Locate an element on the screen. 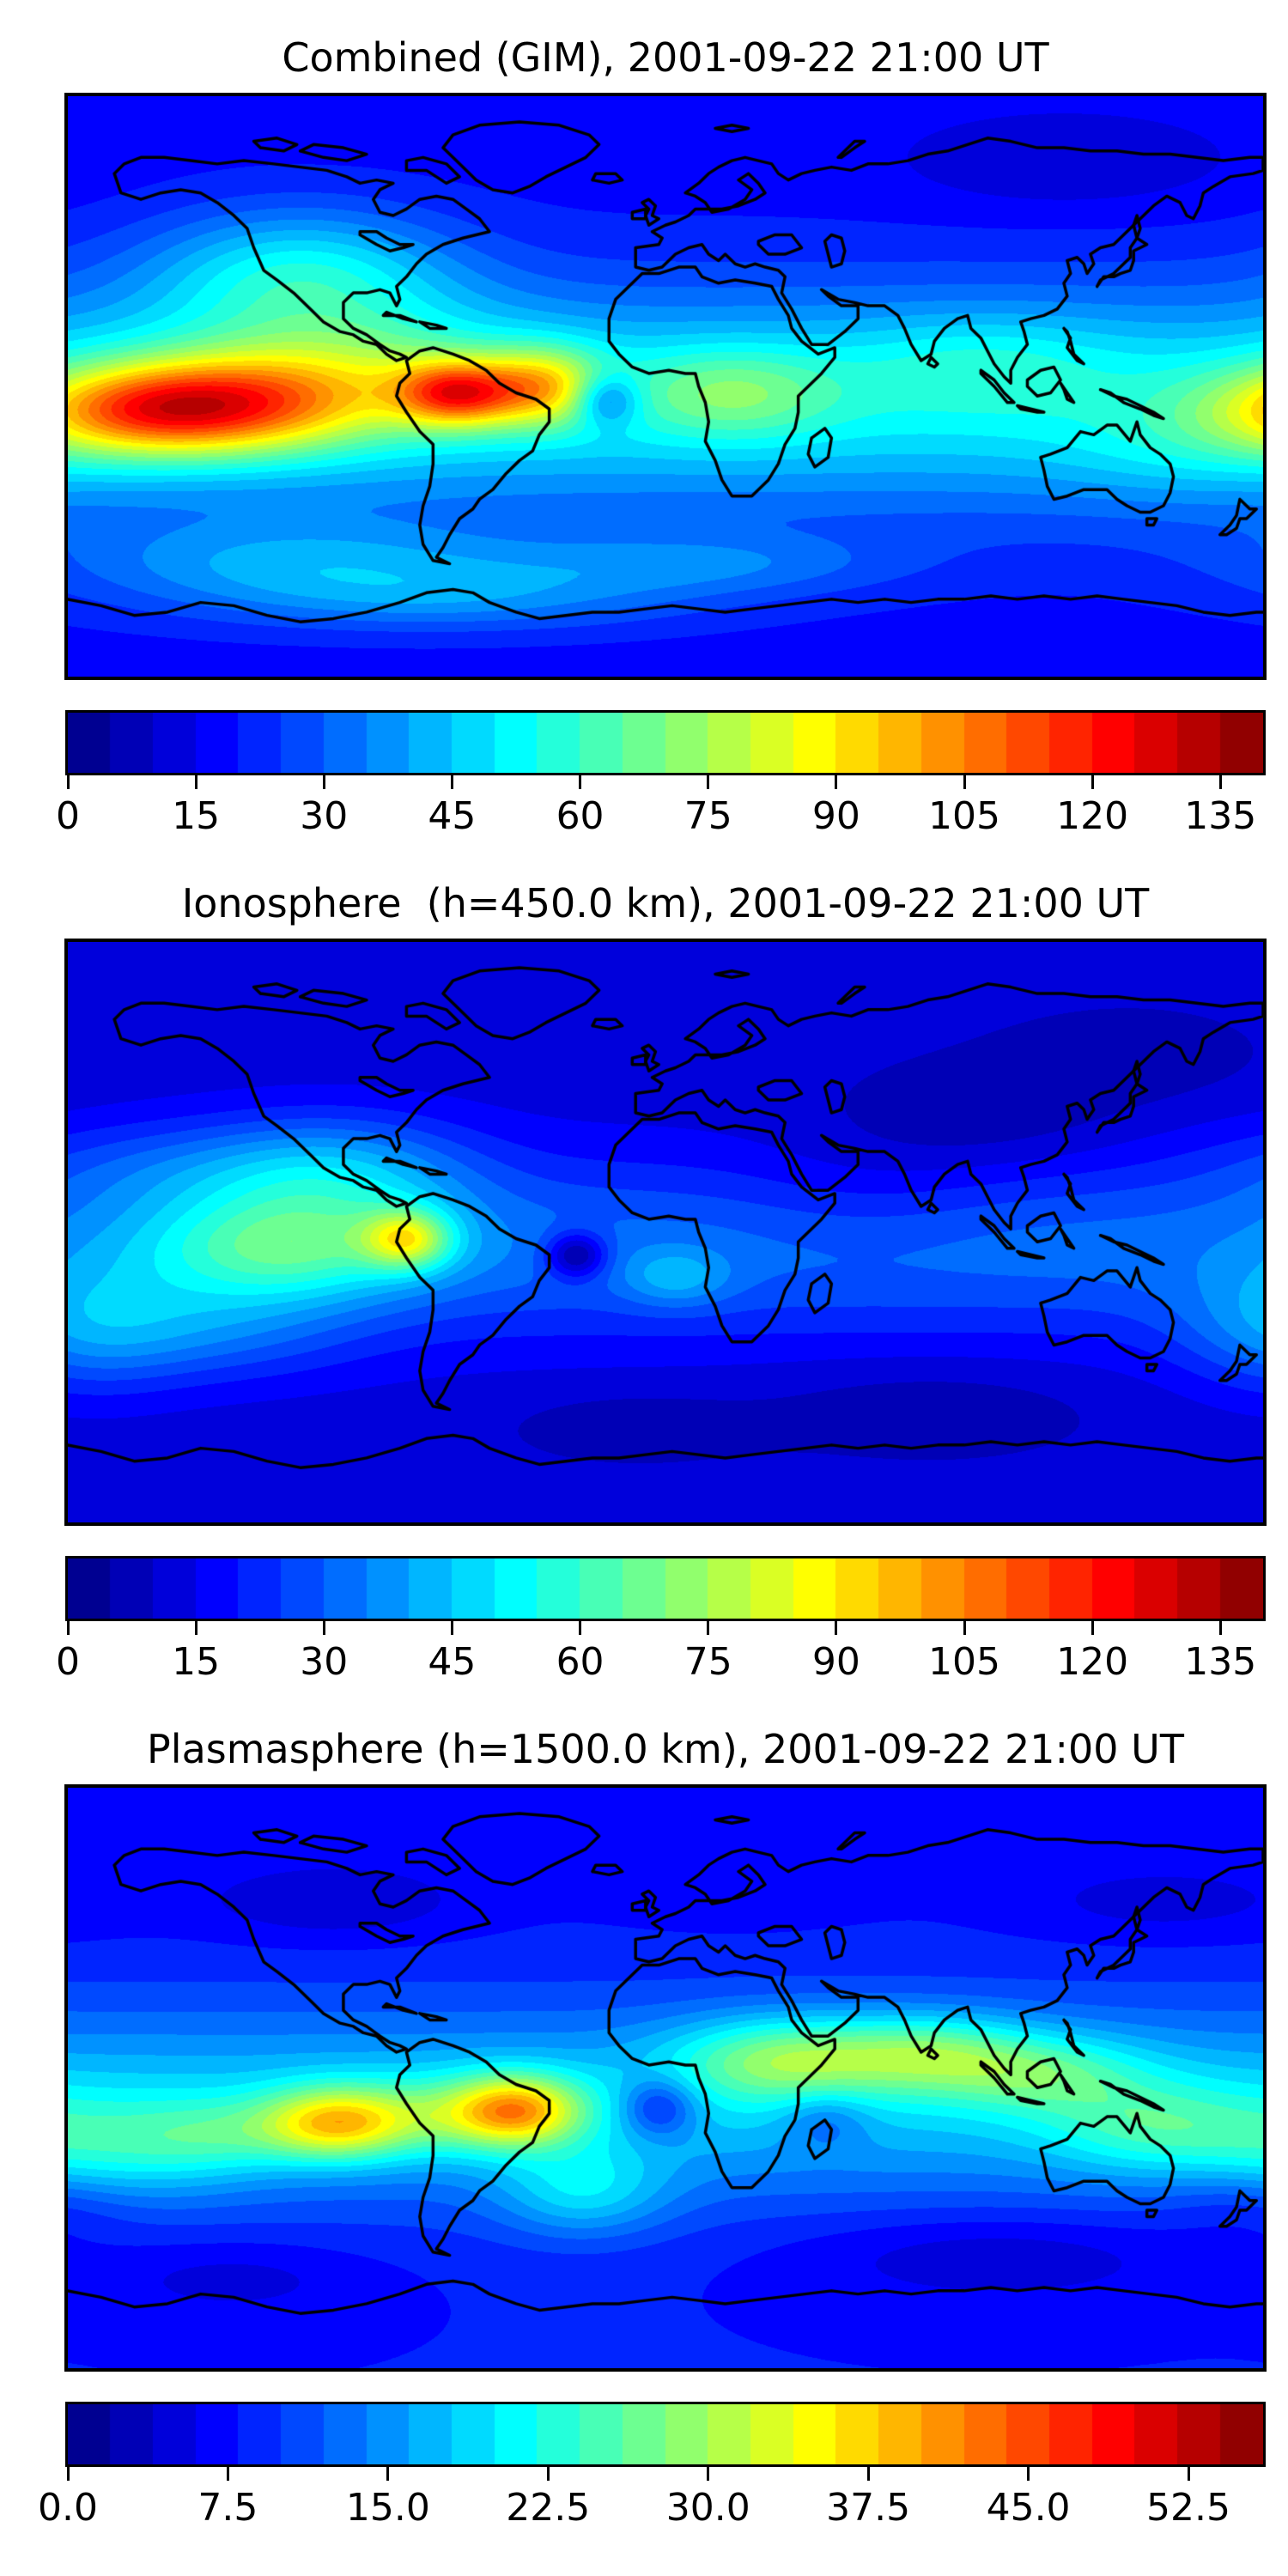  colorbar-tick-label: 7.5 is located at coordinates (228, 2508).